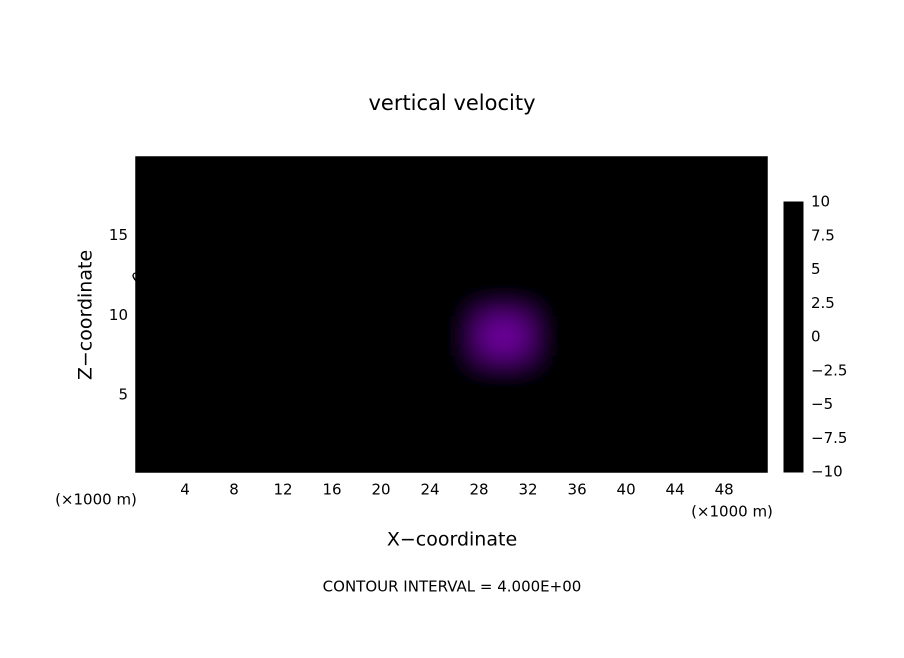 The height and width of the screenshot is (658, 904). What do you see at coordinates (234, 490) in the screenshot?
I see `x-tick-label: 8` at bounding box center [234, 490].